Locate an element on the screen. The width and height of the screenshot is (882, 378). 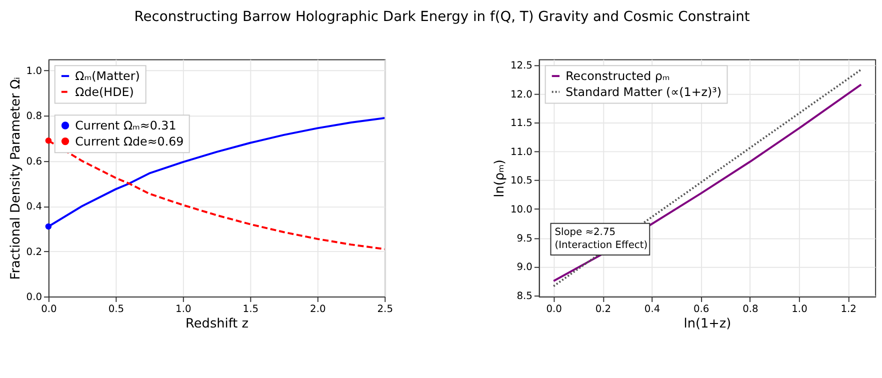
x-tick-label: 0.4 is located at coordinates (652, 309).